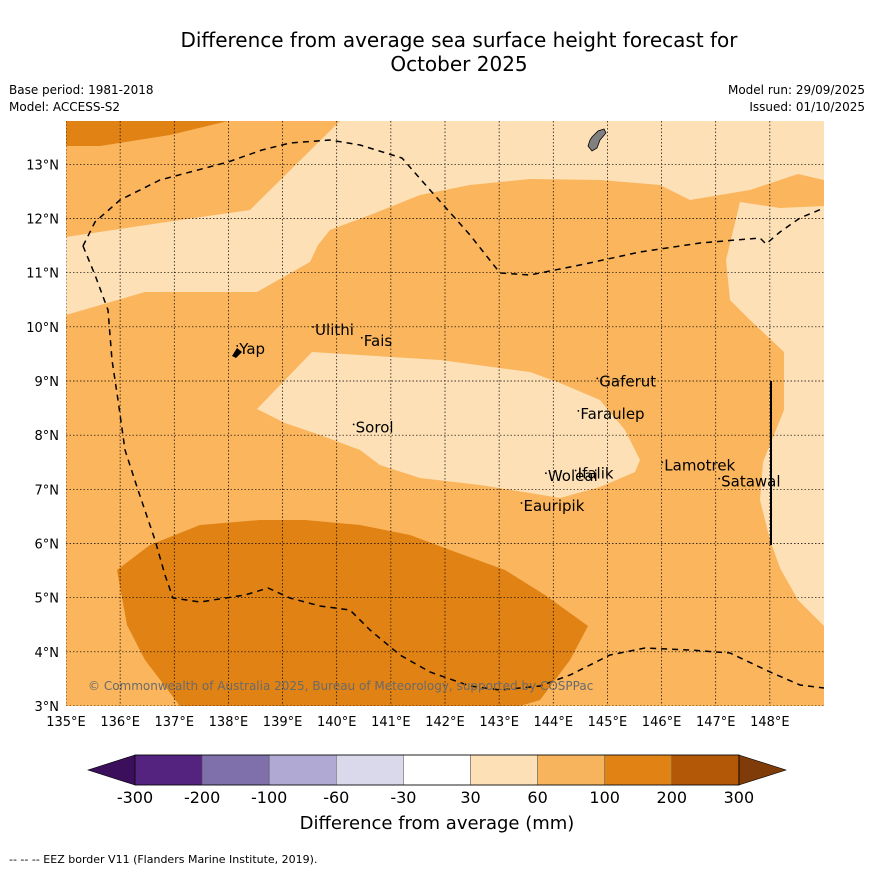 The height and width of the screenshot is (873, 873). I want to click on lat-tick-label: 4°N, so click(47, 653).